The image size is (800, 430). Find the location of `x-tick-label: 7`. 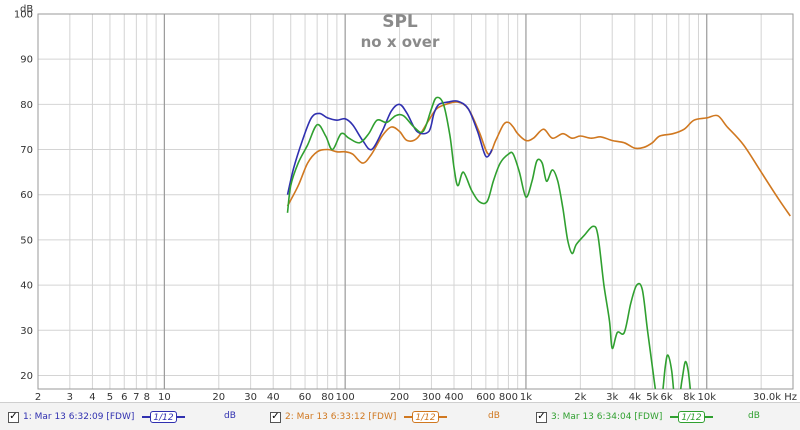

x-tick-label: 7 is located at coordinates (136, 397).